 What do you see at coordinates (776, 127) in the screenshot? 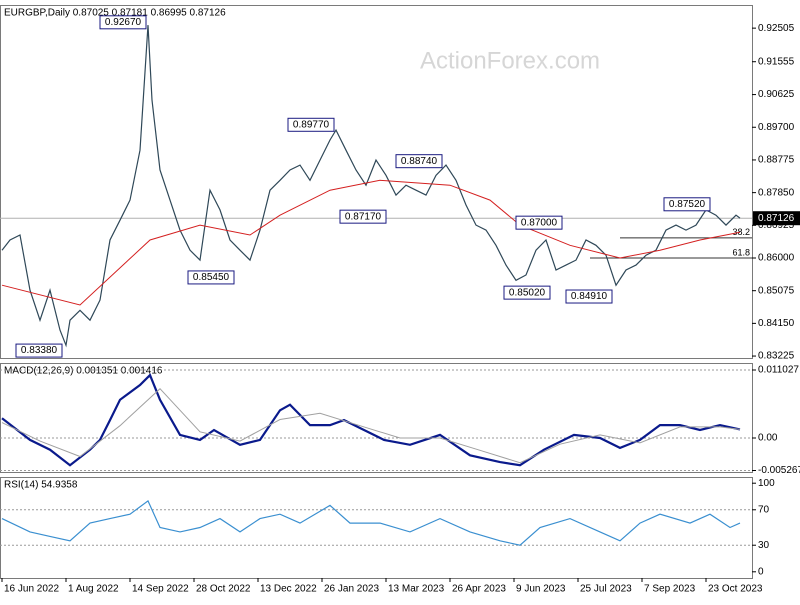
I see `y-tick-label: 0.89700` at bounding box center [776, 127].